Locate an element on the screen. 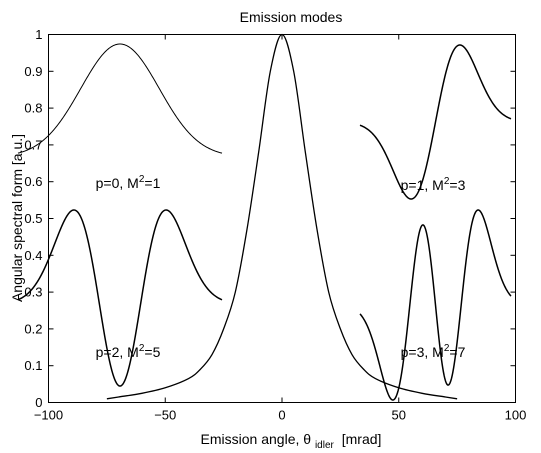 Image resolution: width=541 pixels, height=453 pixels. y-axis-label: Angular spectral form [a.u.] is located at coordinates (17, 218).